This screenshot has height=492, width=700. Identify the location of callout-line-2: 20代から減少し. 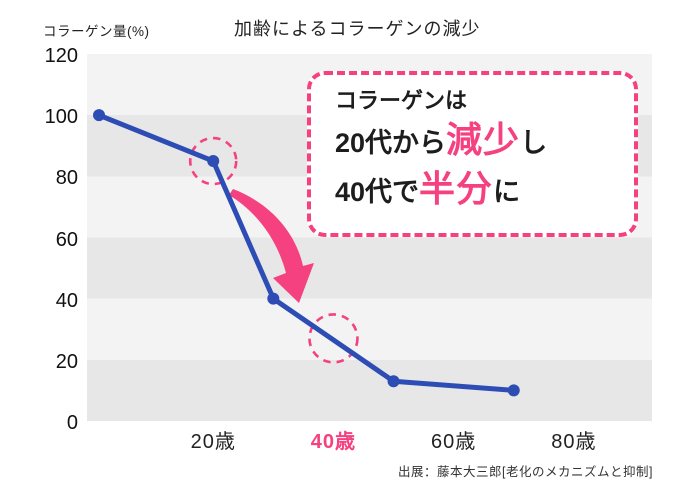
(484, 141).